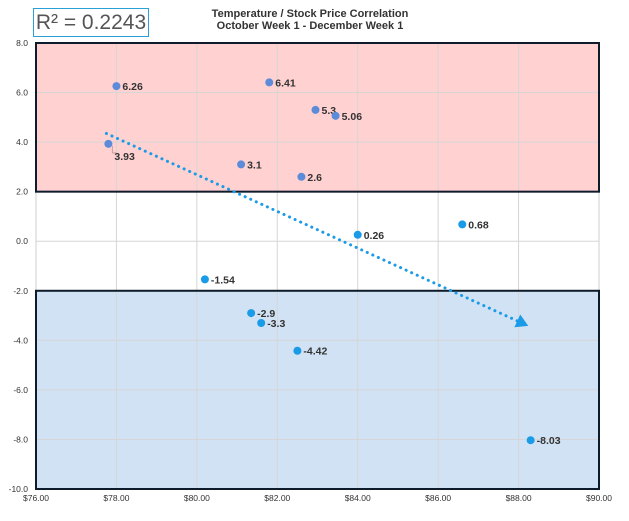 This screenshot has width=629, height=521. I want to click on x-tick-label: $84.00, so click(358, 498).